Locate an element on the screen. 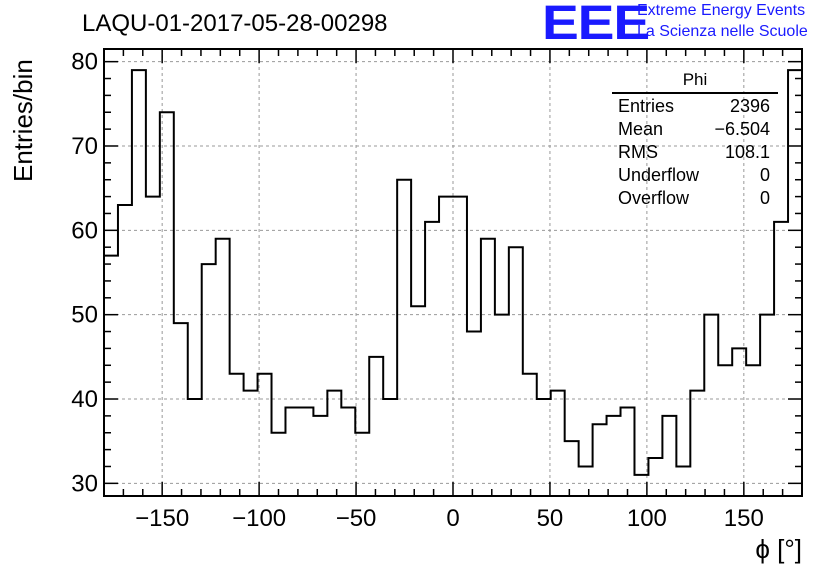 This screenshot has height=572, width=836. stats-label: Overflow is located at coordinates (654, 198).